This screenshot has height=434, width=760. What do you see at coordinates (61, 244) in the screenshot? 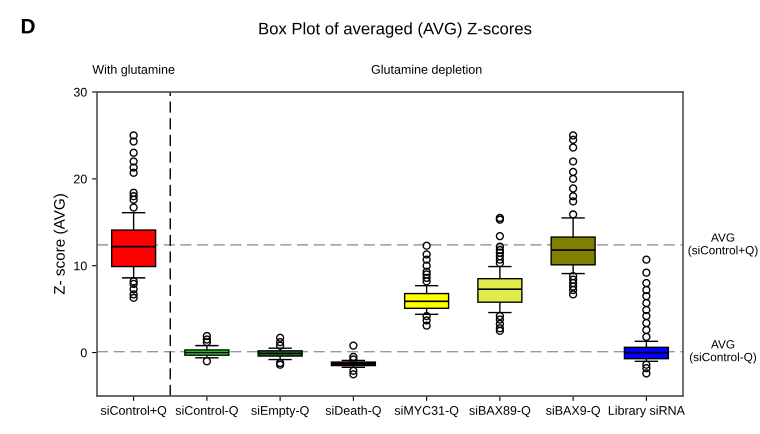
I see `y-axis-title: Z- score (AVG)` at bounding box center [61, 244].